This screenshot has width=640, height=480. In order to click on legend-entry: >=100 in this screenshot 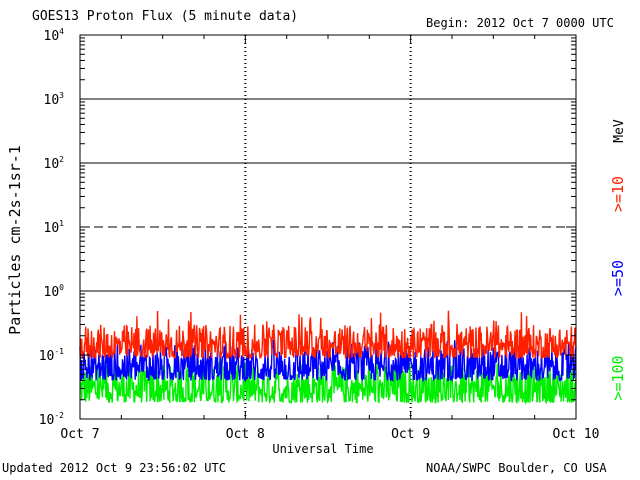, I will do `click(618, 377)`.